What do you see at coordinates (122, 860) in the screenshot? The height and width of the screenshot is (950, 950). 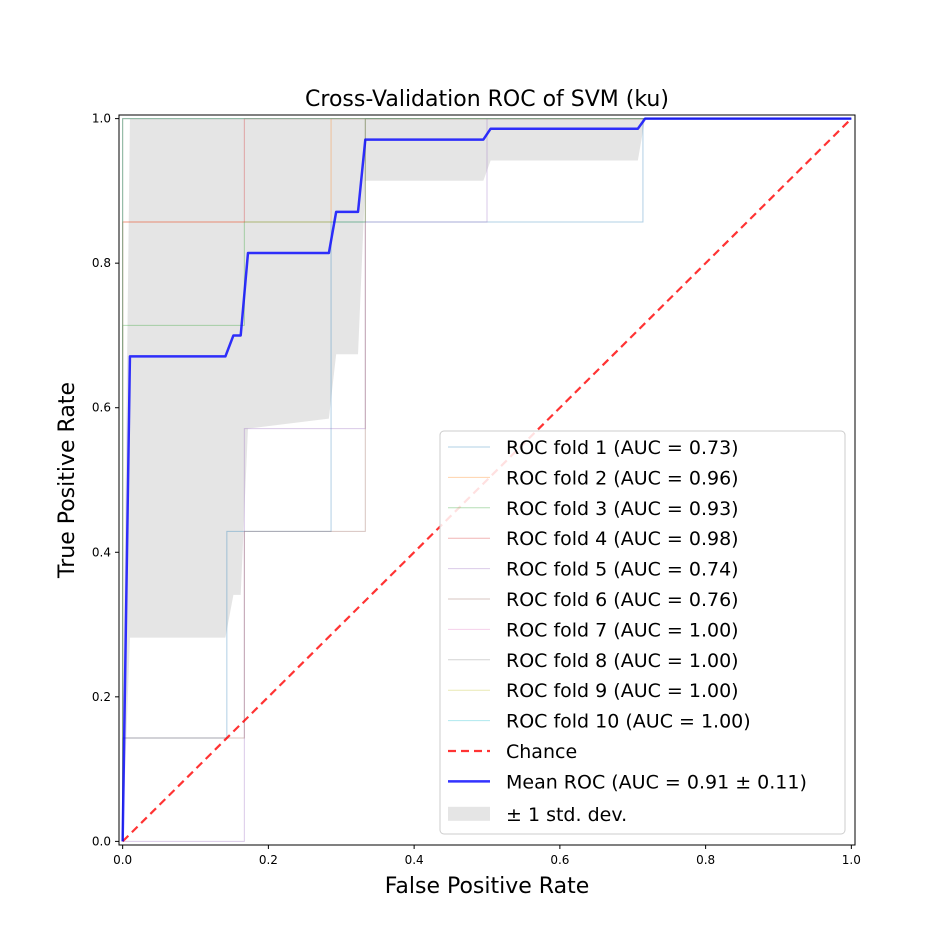 I see `x-tick-label: 0.0` at bounding box center [122, 860].